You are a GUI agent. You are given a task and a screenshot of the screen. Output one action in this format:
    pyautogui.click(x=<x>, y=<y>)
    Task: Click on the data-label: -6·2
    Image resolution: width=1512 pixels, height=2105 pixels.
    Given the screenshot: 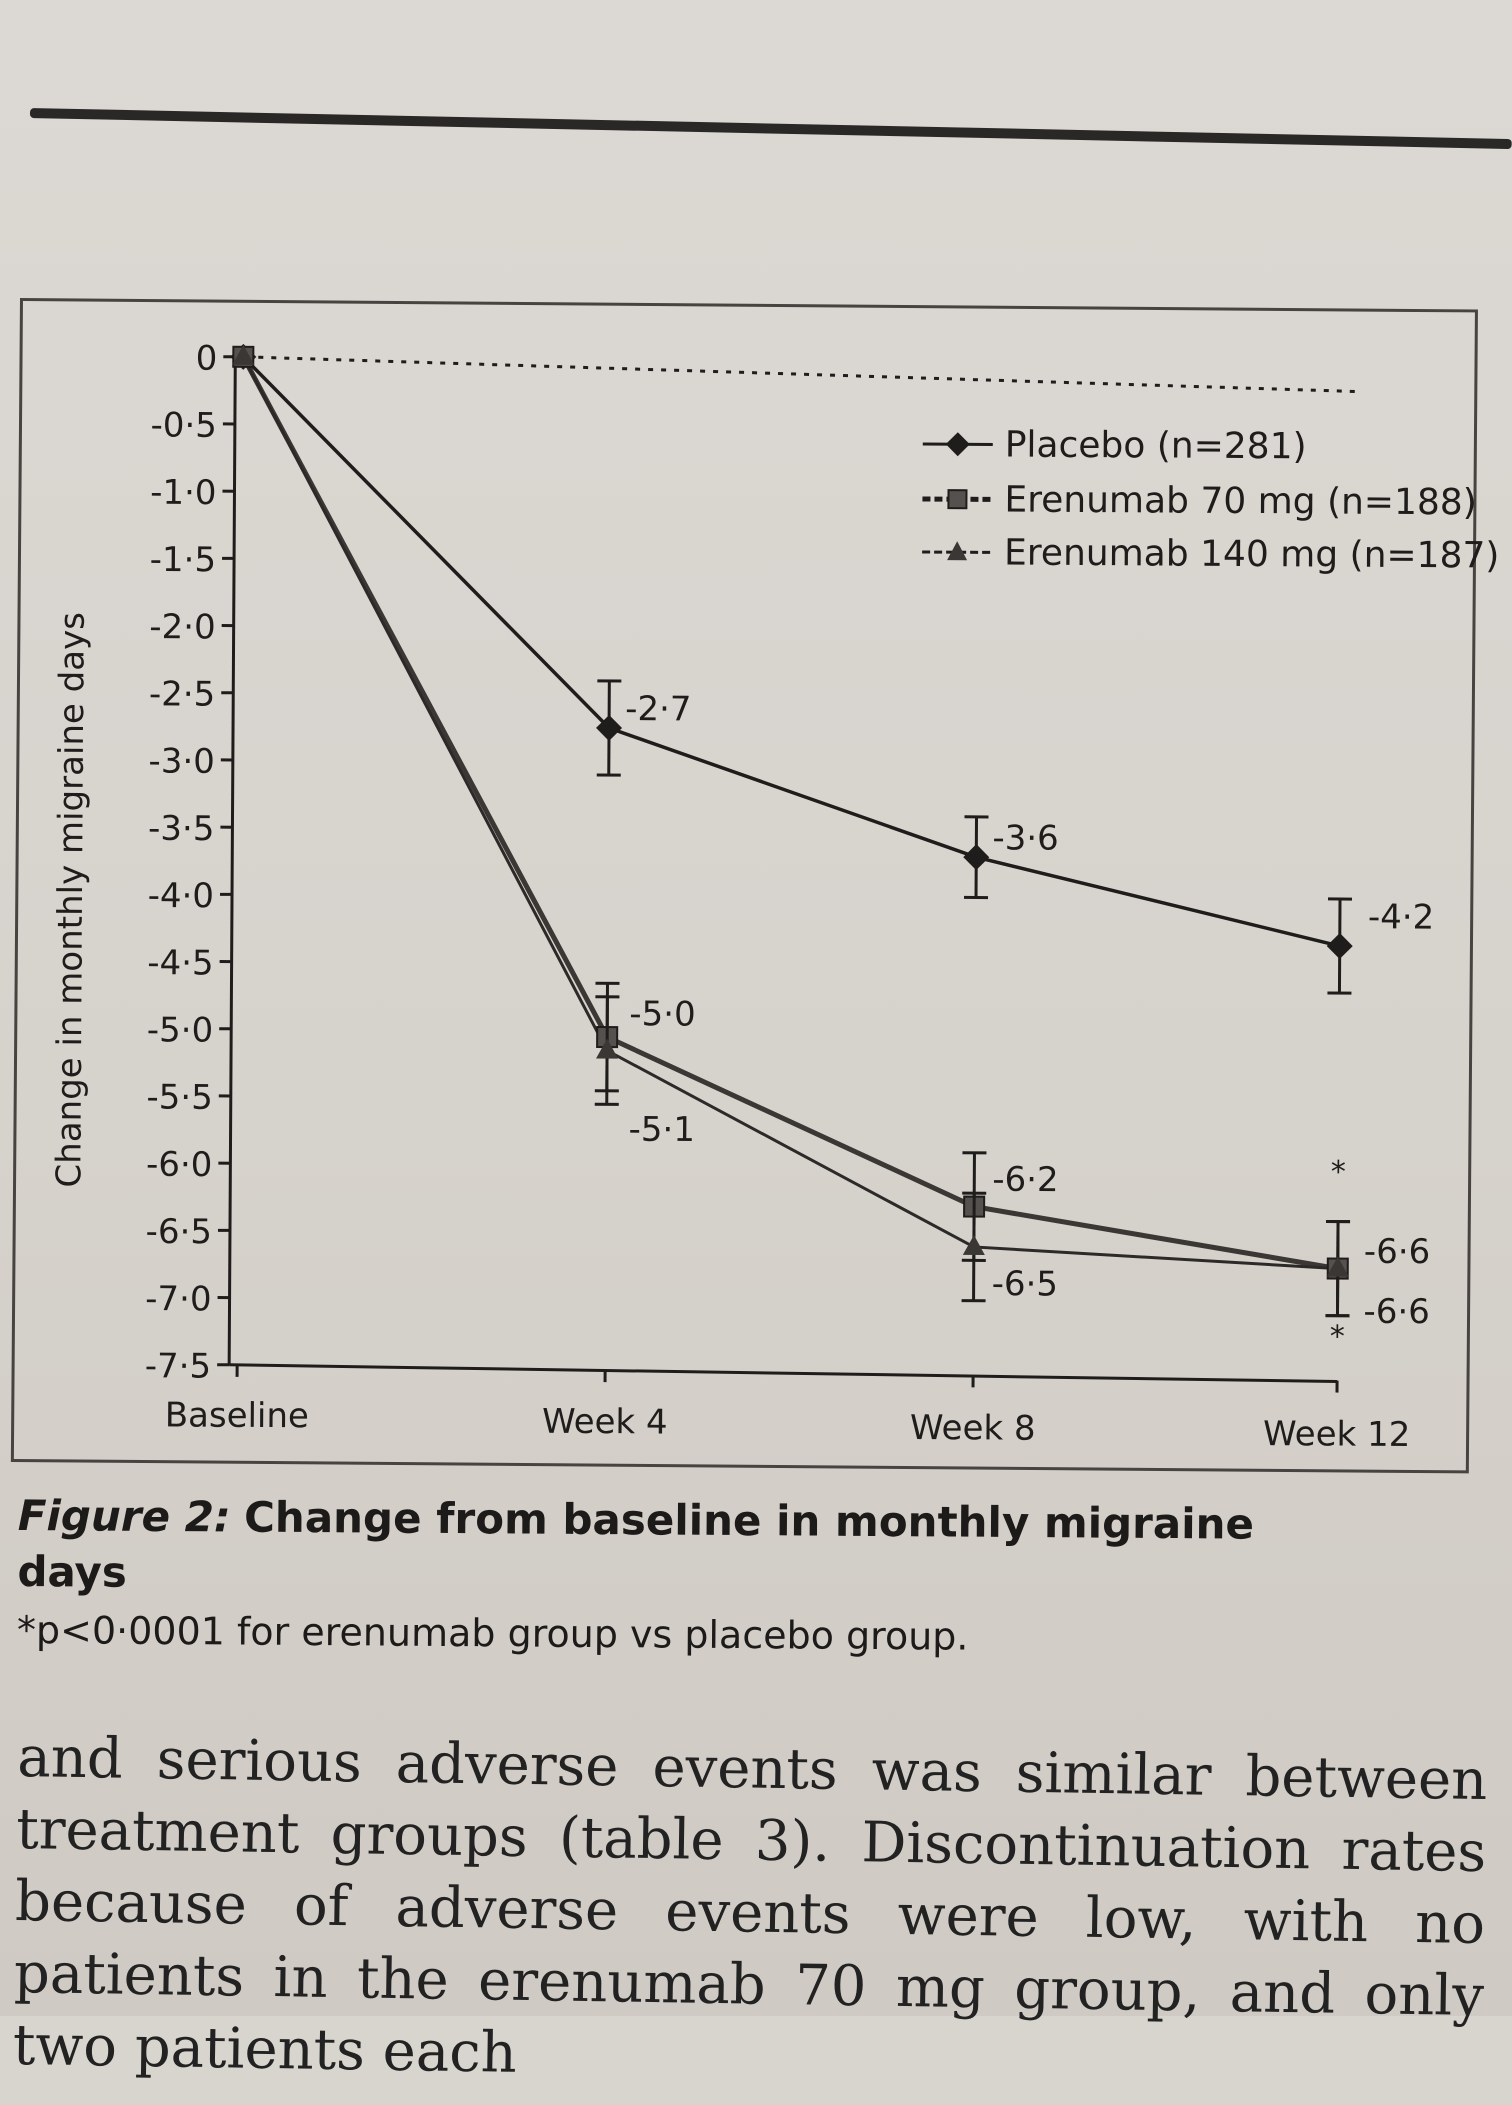 What is the action you would take?
    pyautogui.click(x=1025, y=1180)
    